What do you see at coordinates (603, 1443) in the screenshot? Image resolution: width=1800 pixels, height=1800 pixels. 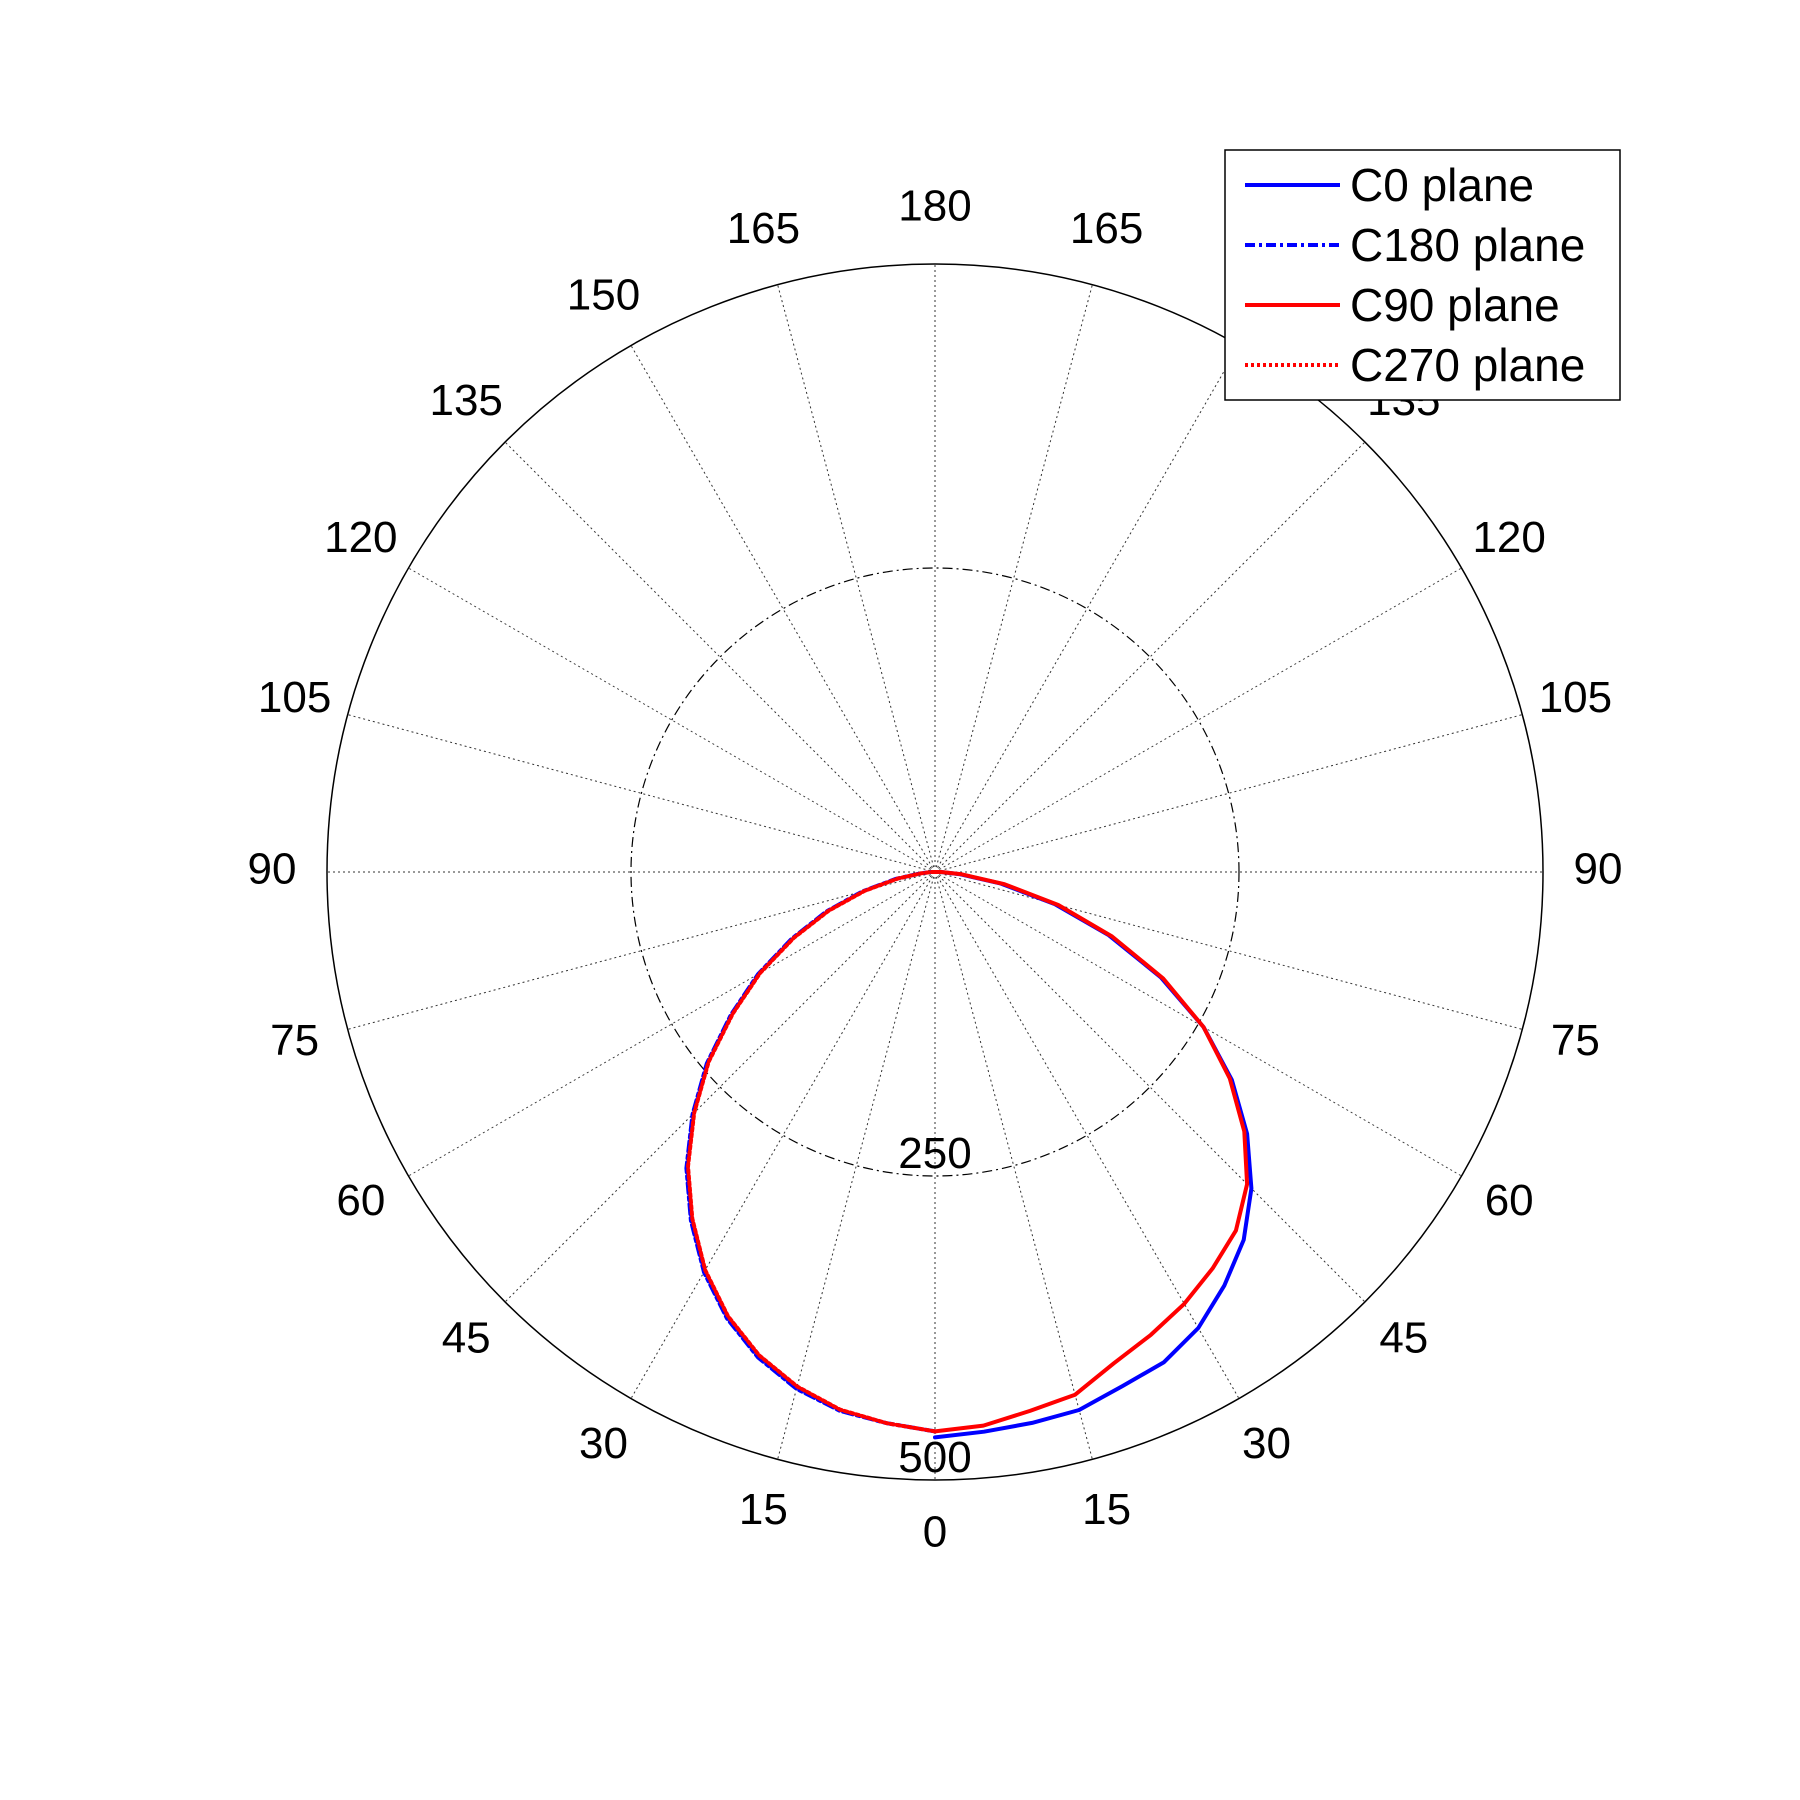 I see `angle-label-left-30: 30` at bounding box center [603, 1443].